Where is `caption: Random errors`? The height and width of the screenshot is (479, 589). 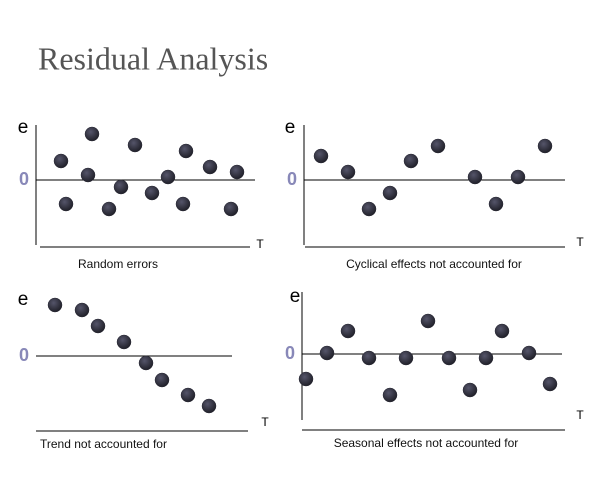 caption: Random errors is located at coordinates (118, 264).